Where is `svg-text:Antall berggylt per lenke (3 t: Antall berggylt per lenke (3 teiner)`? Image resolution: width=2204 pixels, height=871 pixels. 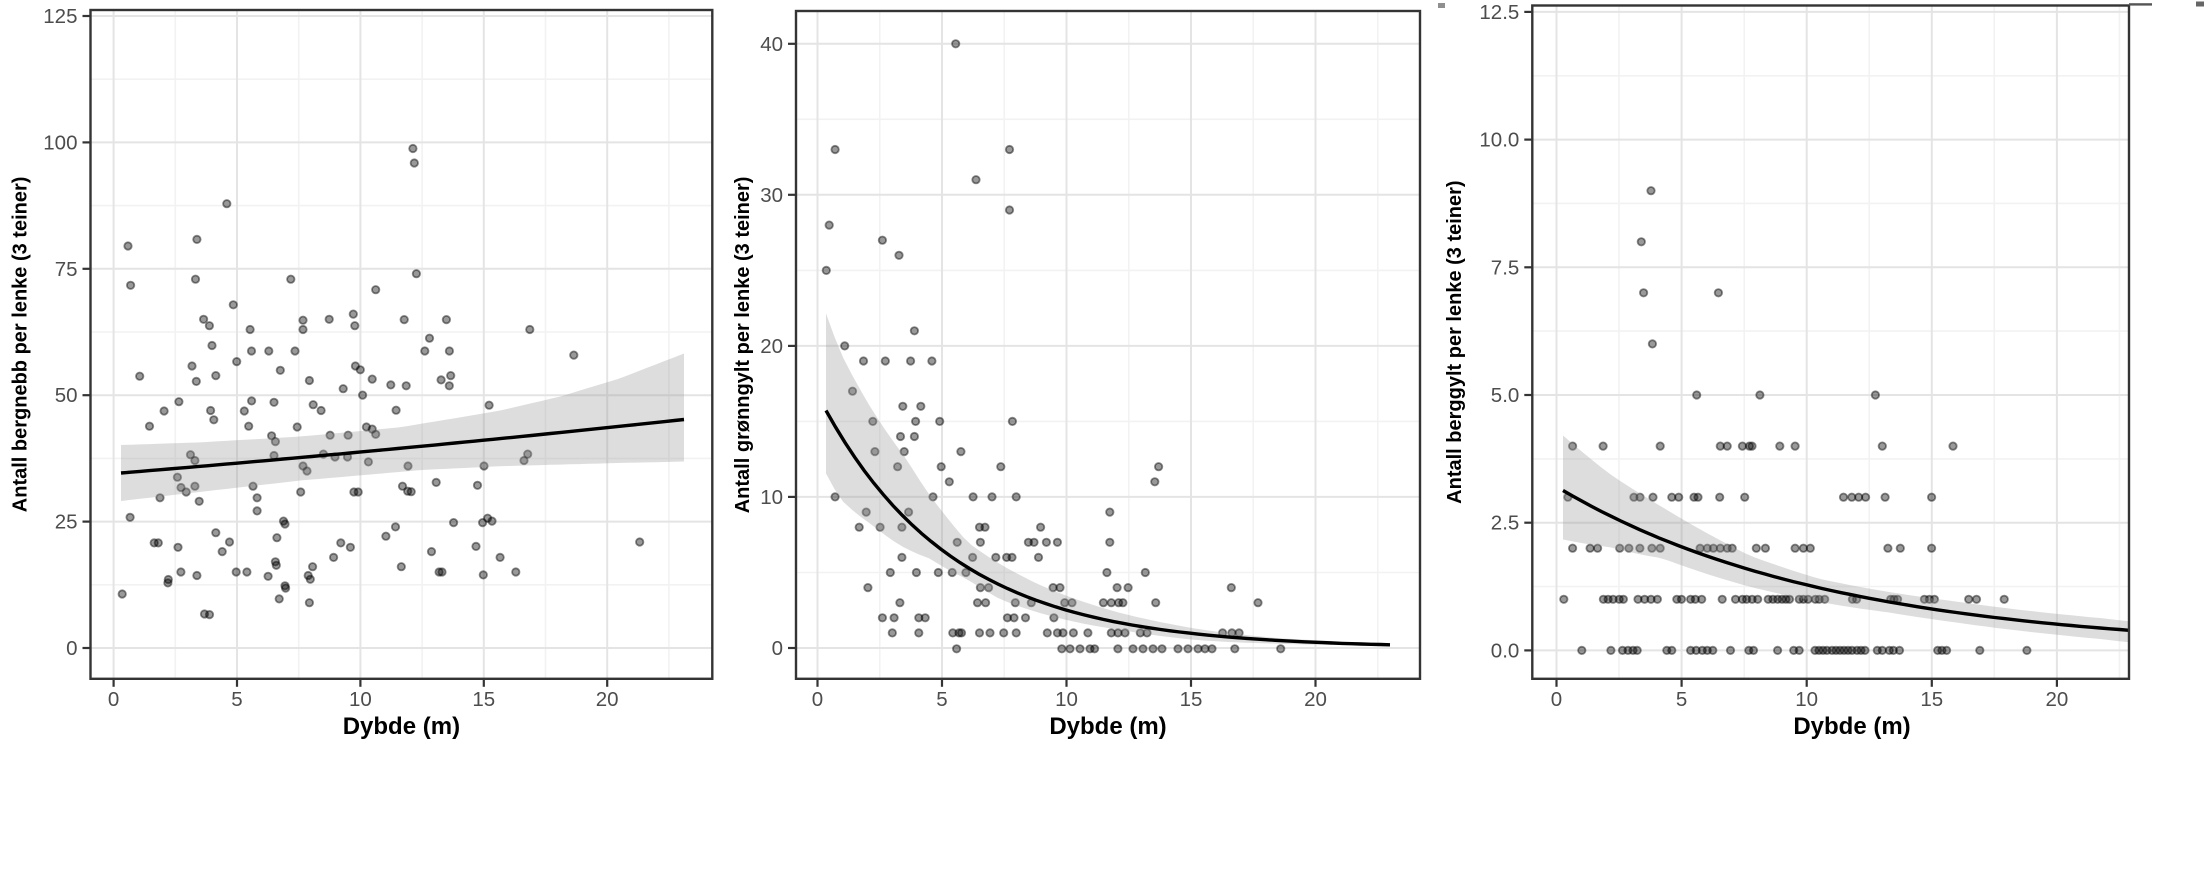 svg-text:Antall berggylt per lenke (3 t: Antall berggylt per lenke (3 teiner) is located at coordinates (1455, 341).